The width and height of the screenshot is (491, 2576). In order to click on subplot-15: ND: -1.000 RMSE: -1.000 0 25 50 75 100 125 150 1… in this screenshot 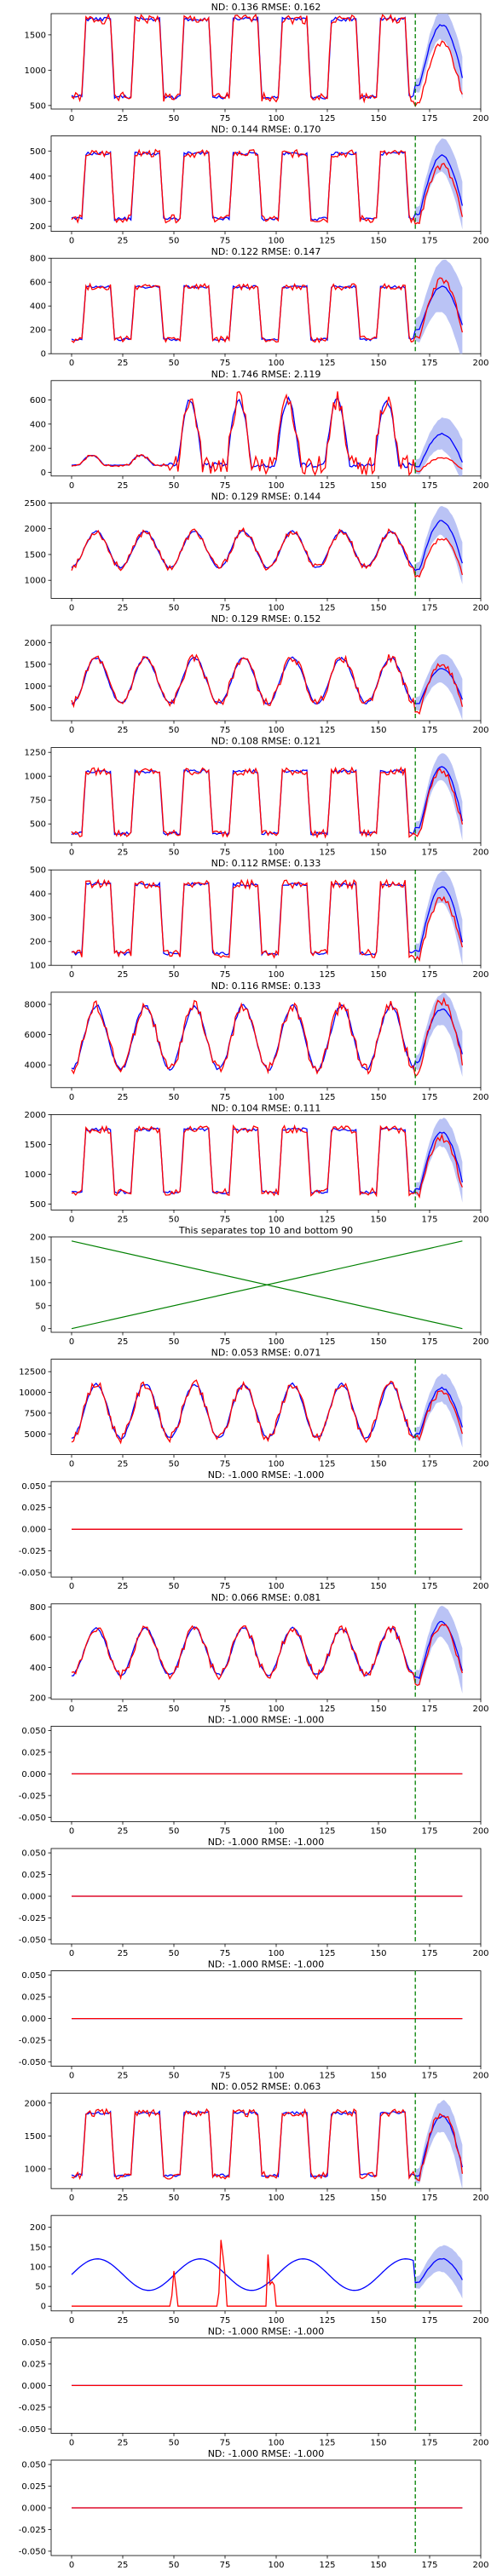, I will do `click(254, 1775)`.